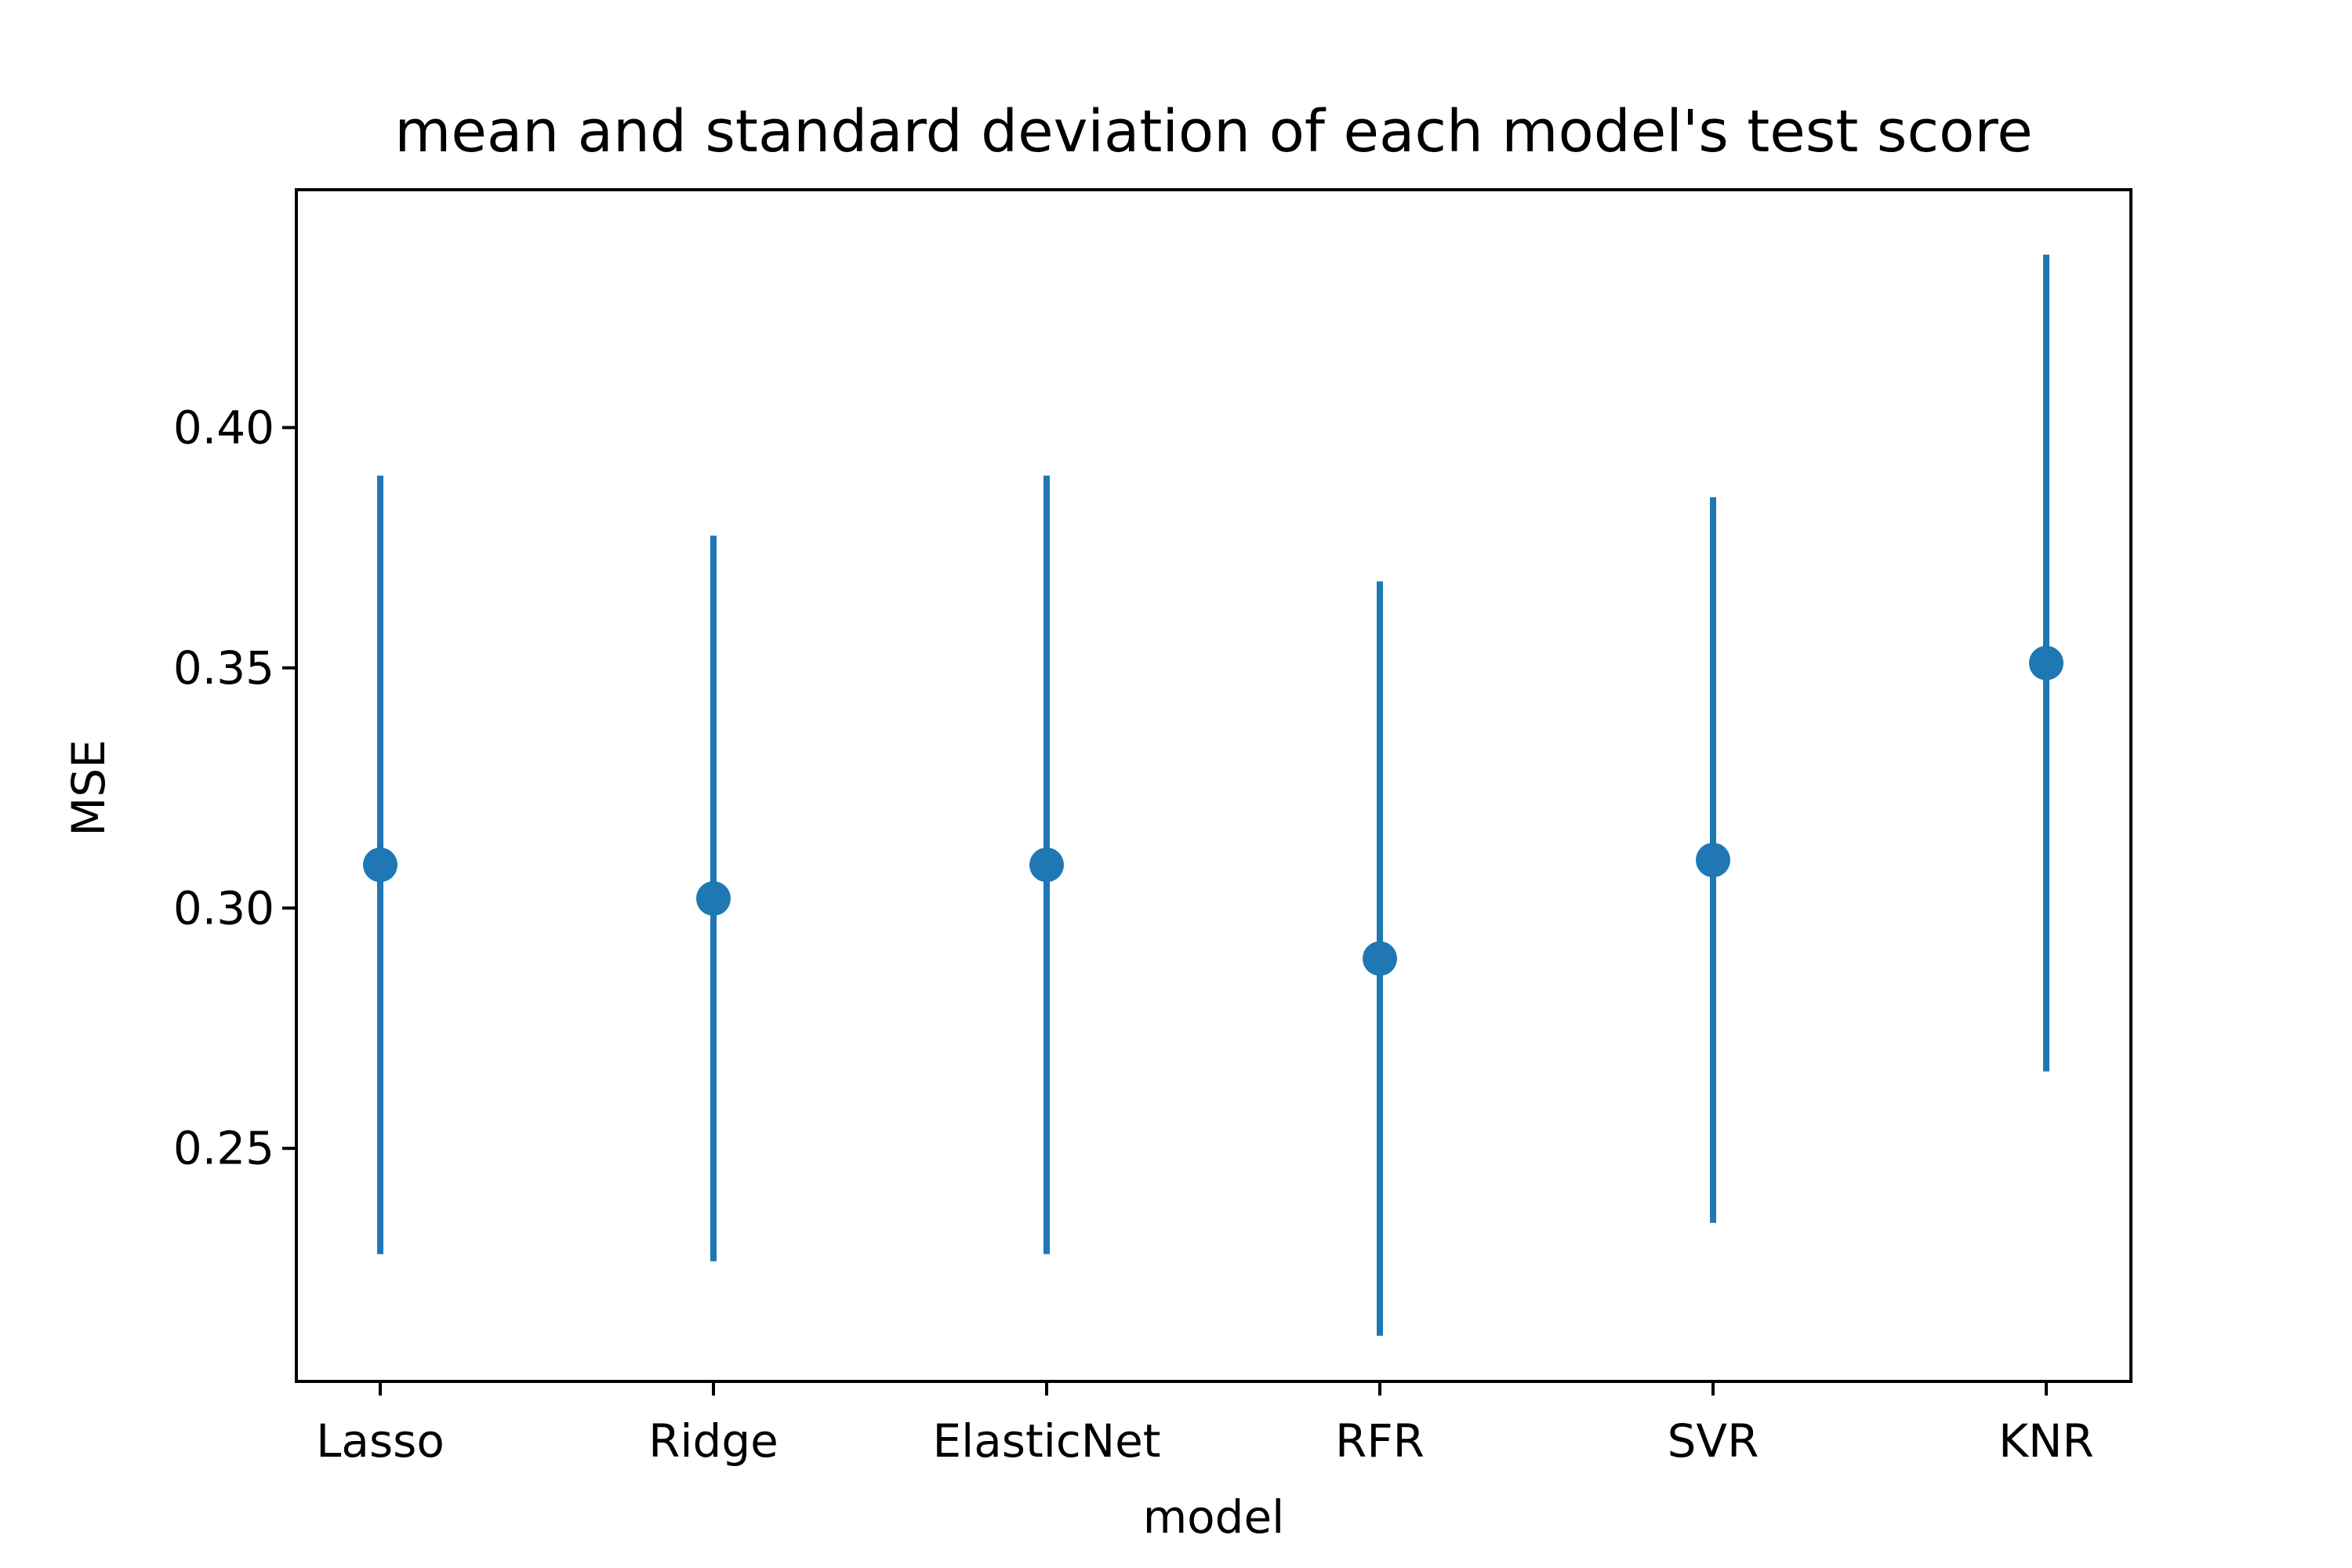 The image size is (2352, 1568). I want to click on x-tick-label: SVR, so click(1713, 1441).